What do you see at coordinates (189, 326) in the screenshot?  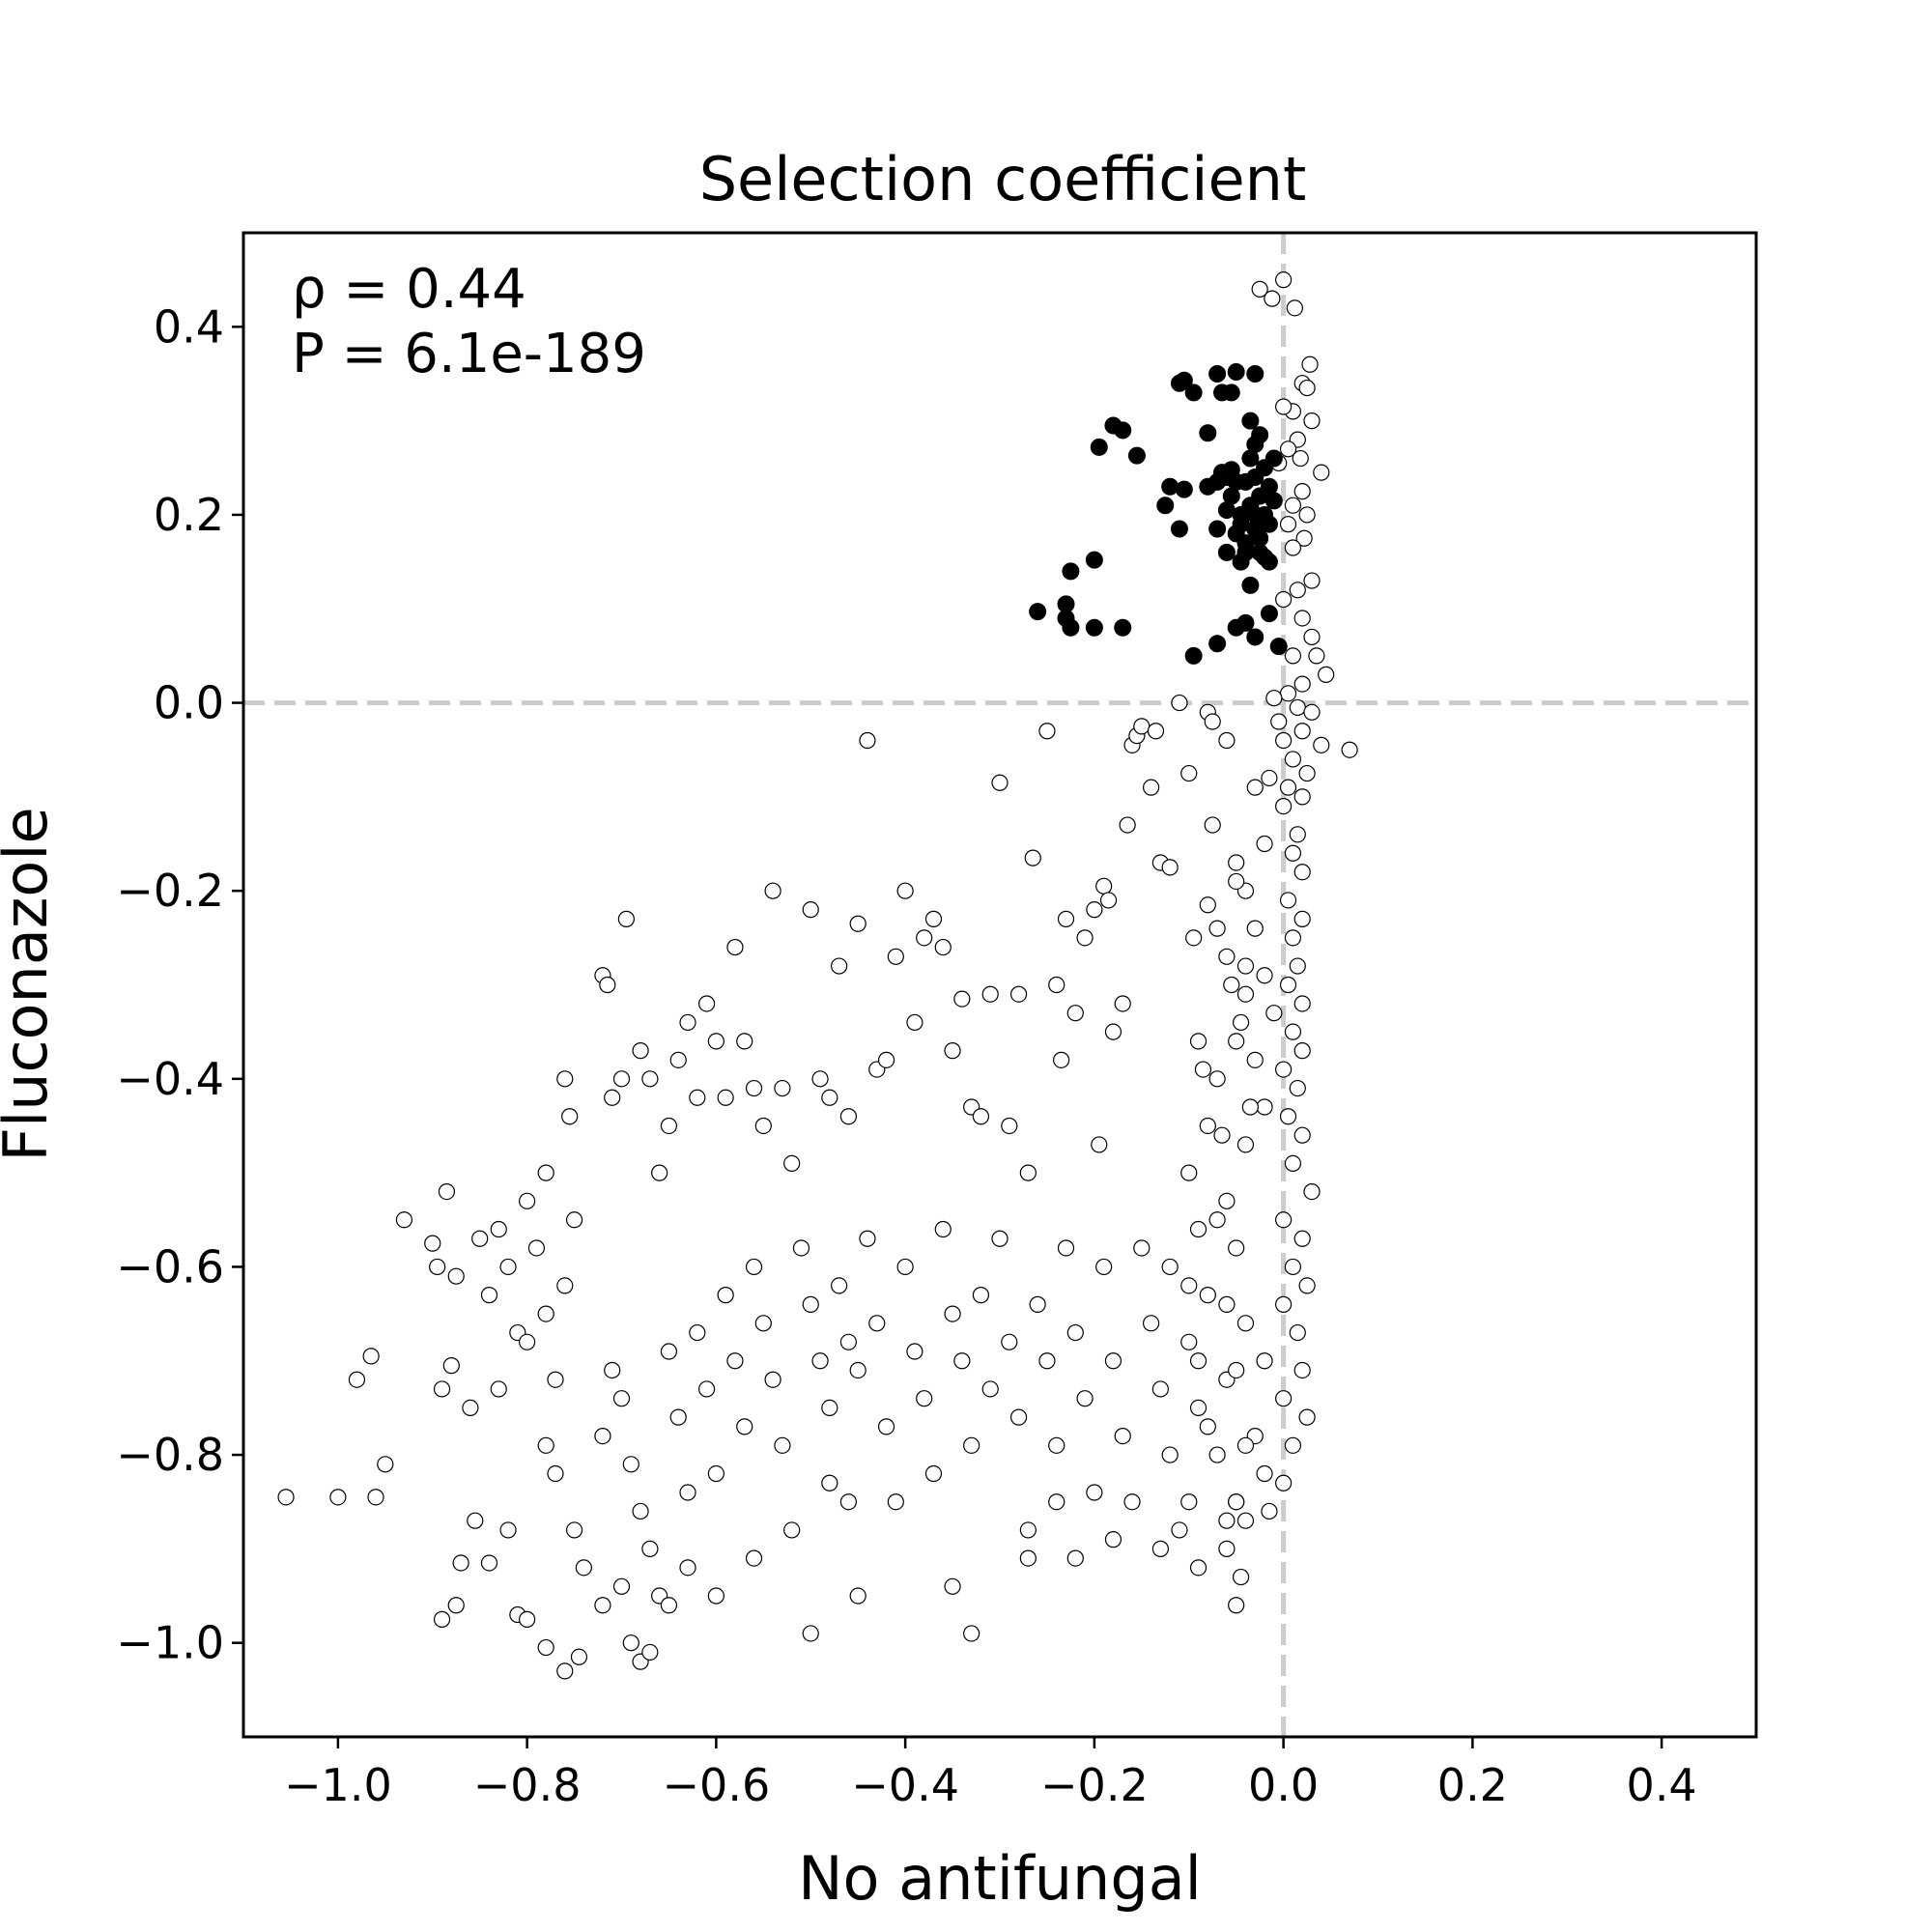 I see `y-tick-label: 0.4` at bounding box center [189, 326].